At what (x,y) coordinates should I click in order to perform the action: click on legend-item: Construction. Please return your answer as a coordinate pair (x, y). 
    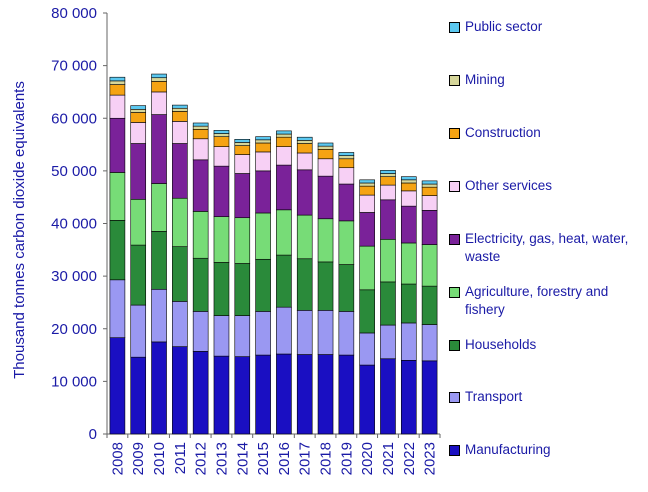
    Looking at the image, I should click on (548, 133).